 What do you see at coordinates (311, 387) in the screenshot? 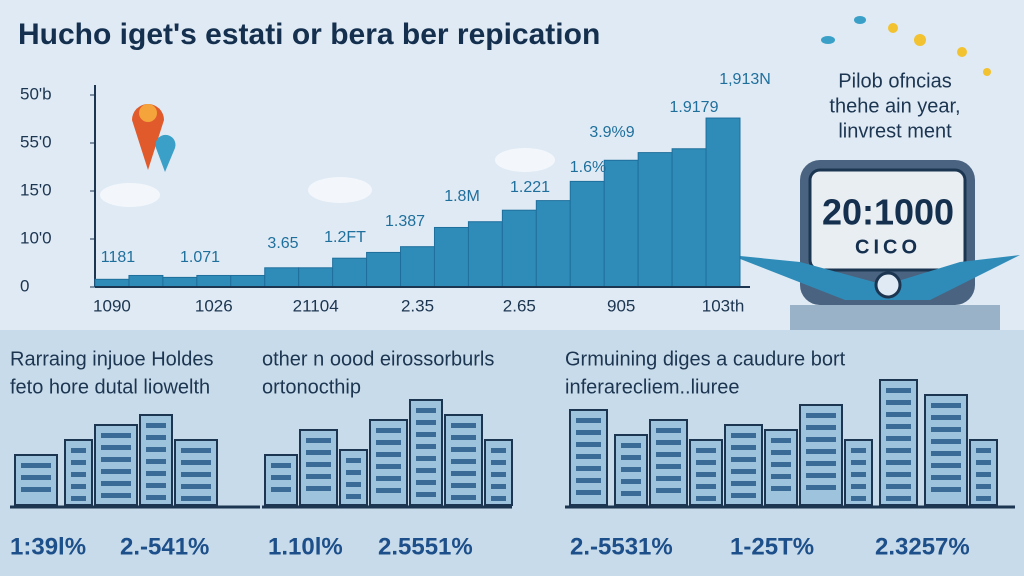
I see `panel-heading: ortonocthip` at bounding box center [311, 387].